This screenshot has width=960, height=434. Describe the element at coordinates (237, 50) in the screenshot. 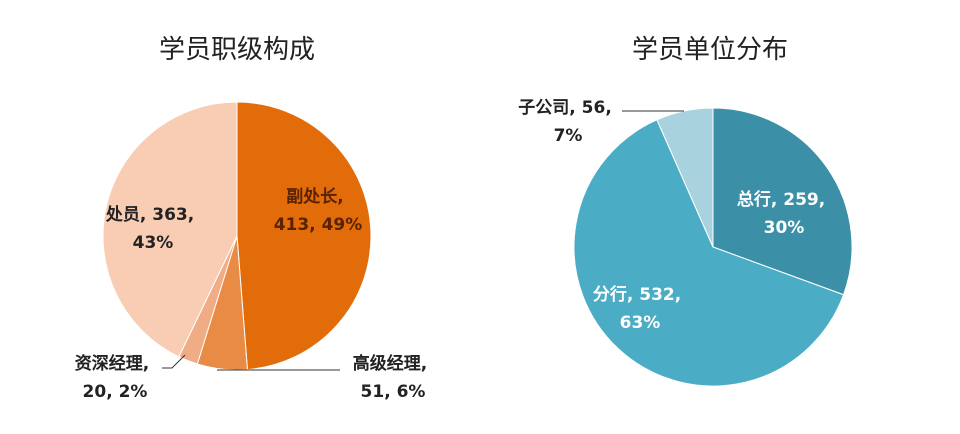

I see `chart-1-title: 学员职级构成` at that location.